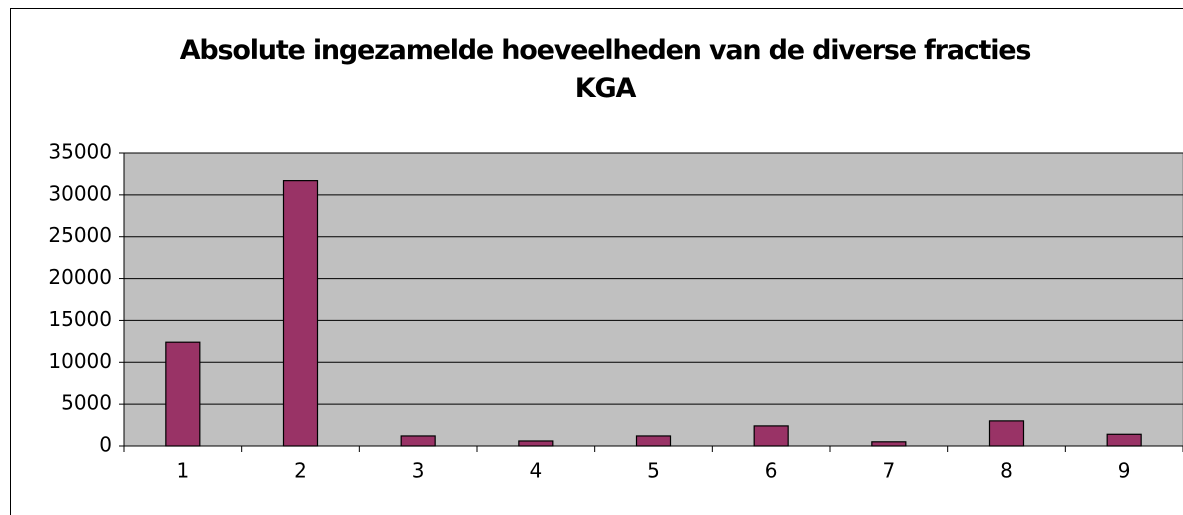 The width and height of the screenshot is (1183, 515). I want to click on x-tick-label: 4, so click(535, 471).